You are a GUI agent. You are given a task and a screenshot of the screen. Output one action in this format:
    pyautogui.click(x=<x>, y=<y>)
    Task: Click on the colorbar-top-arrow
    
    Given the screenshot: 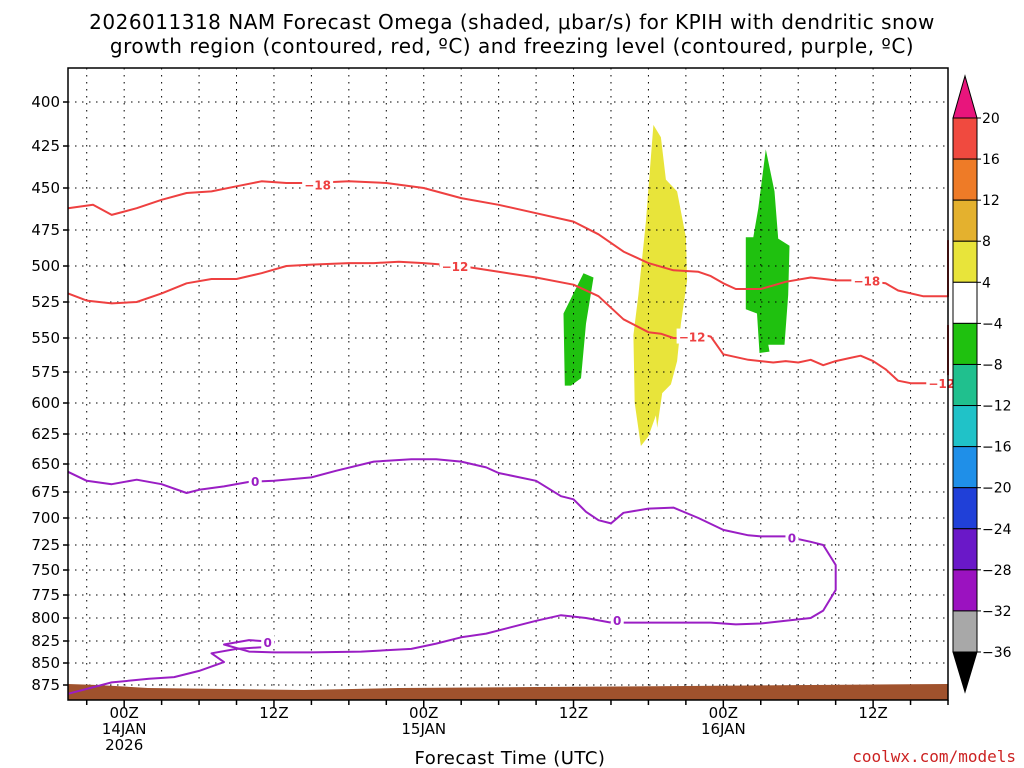 What is the action you would take?
    pyautogui.click(x=965, y=96)
    